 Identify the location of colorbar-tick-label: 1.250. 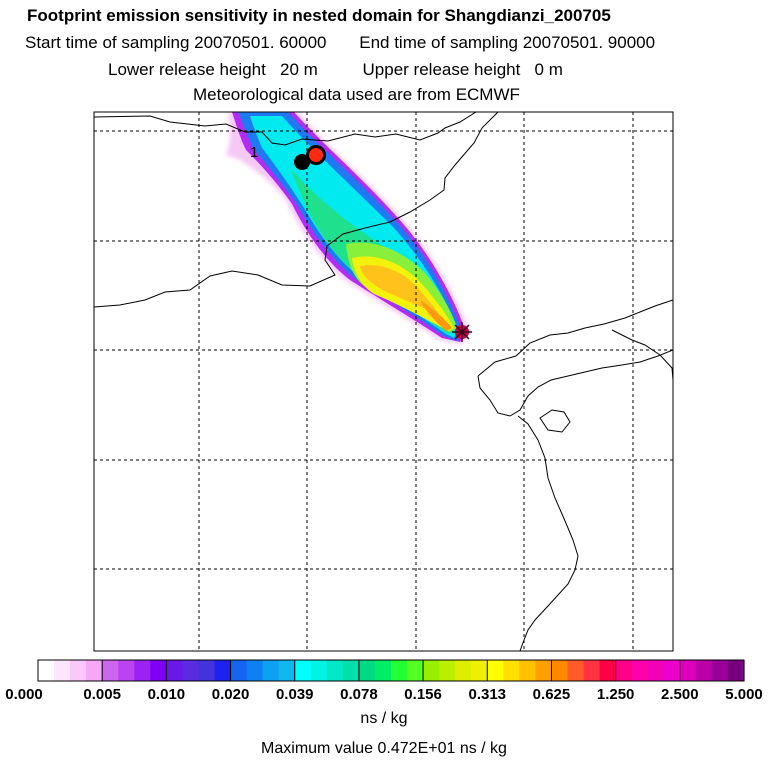
(615, 694).